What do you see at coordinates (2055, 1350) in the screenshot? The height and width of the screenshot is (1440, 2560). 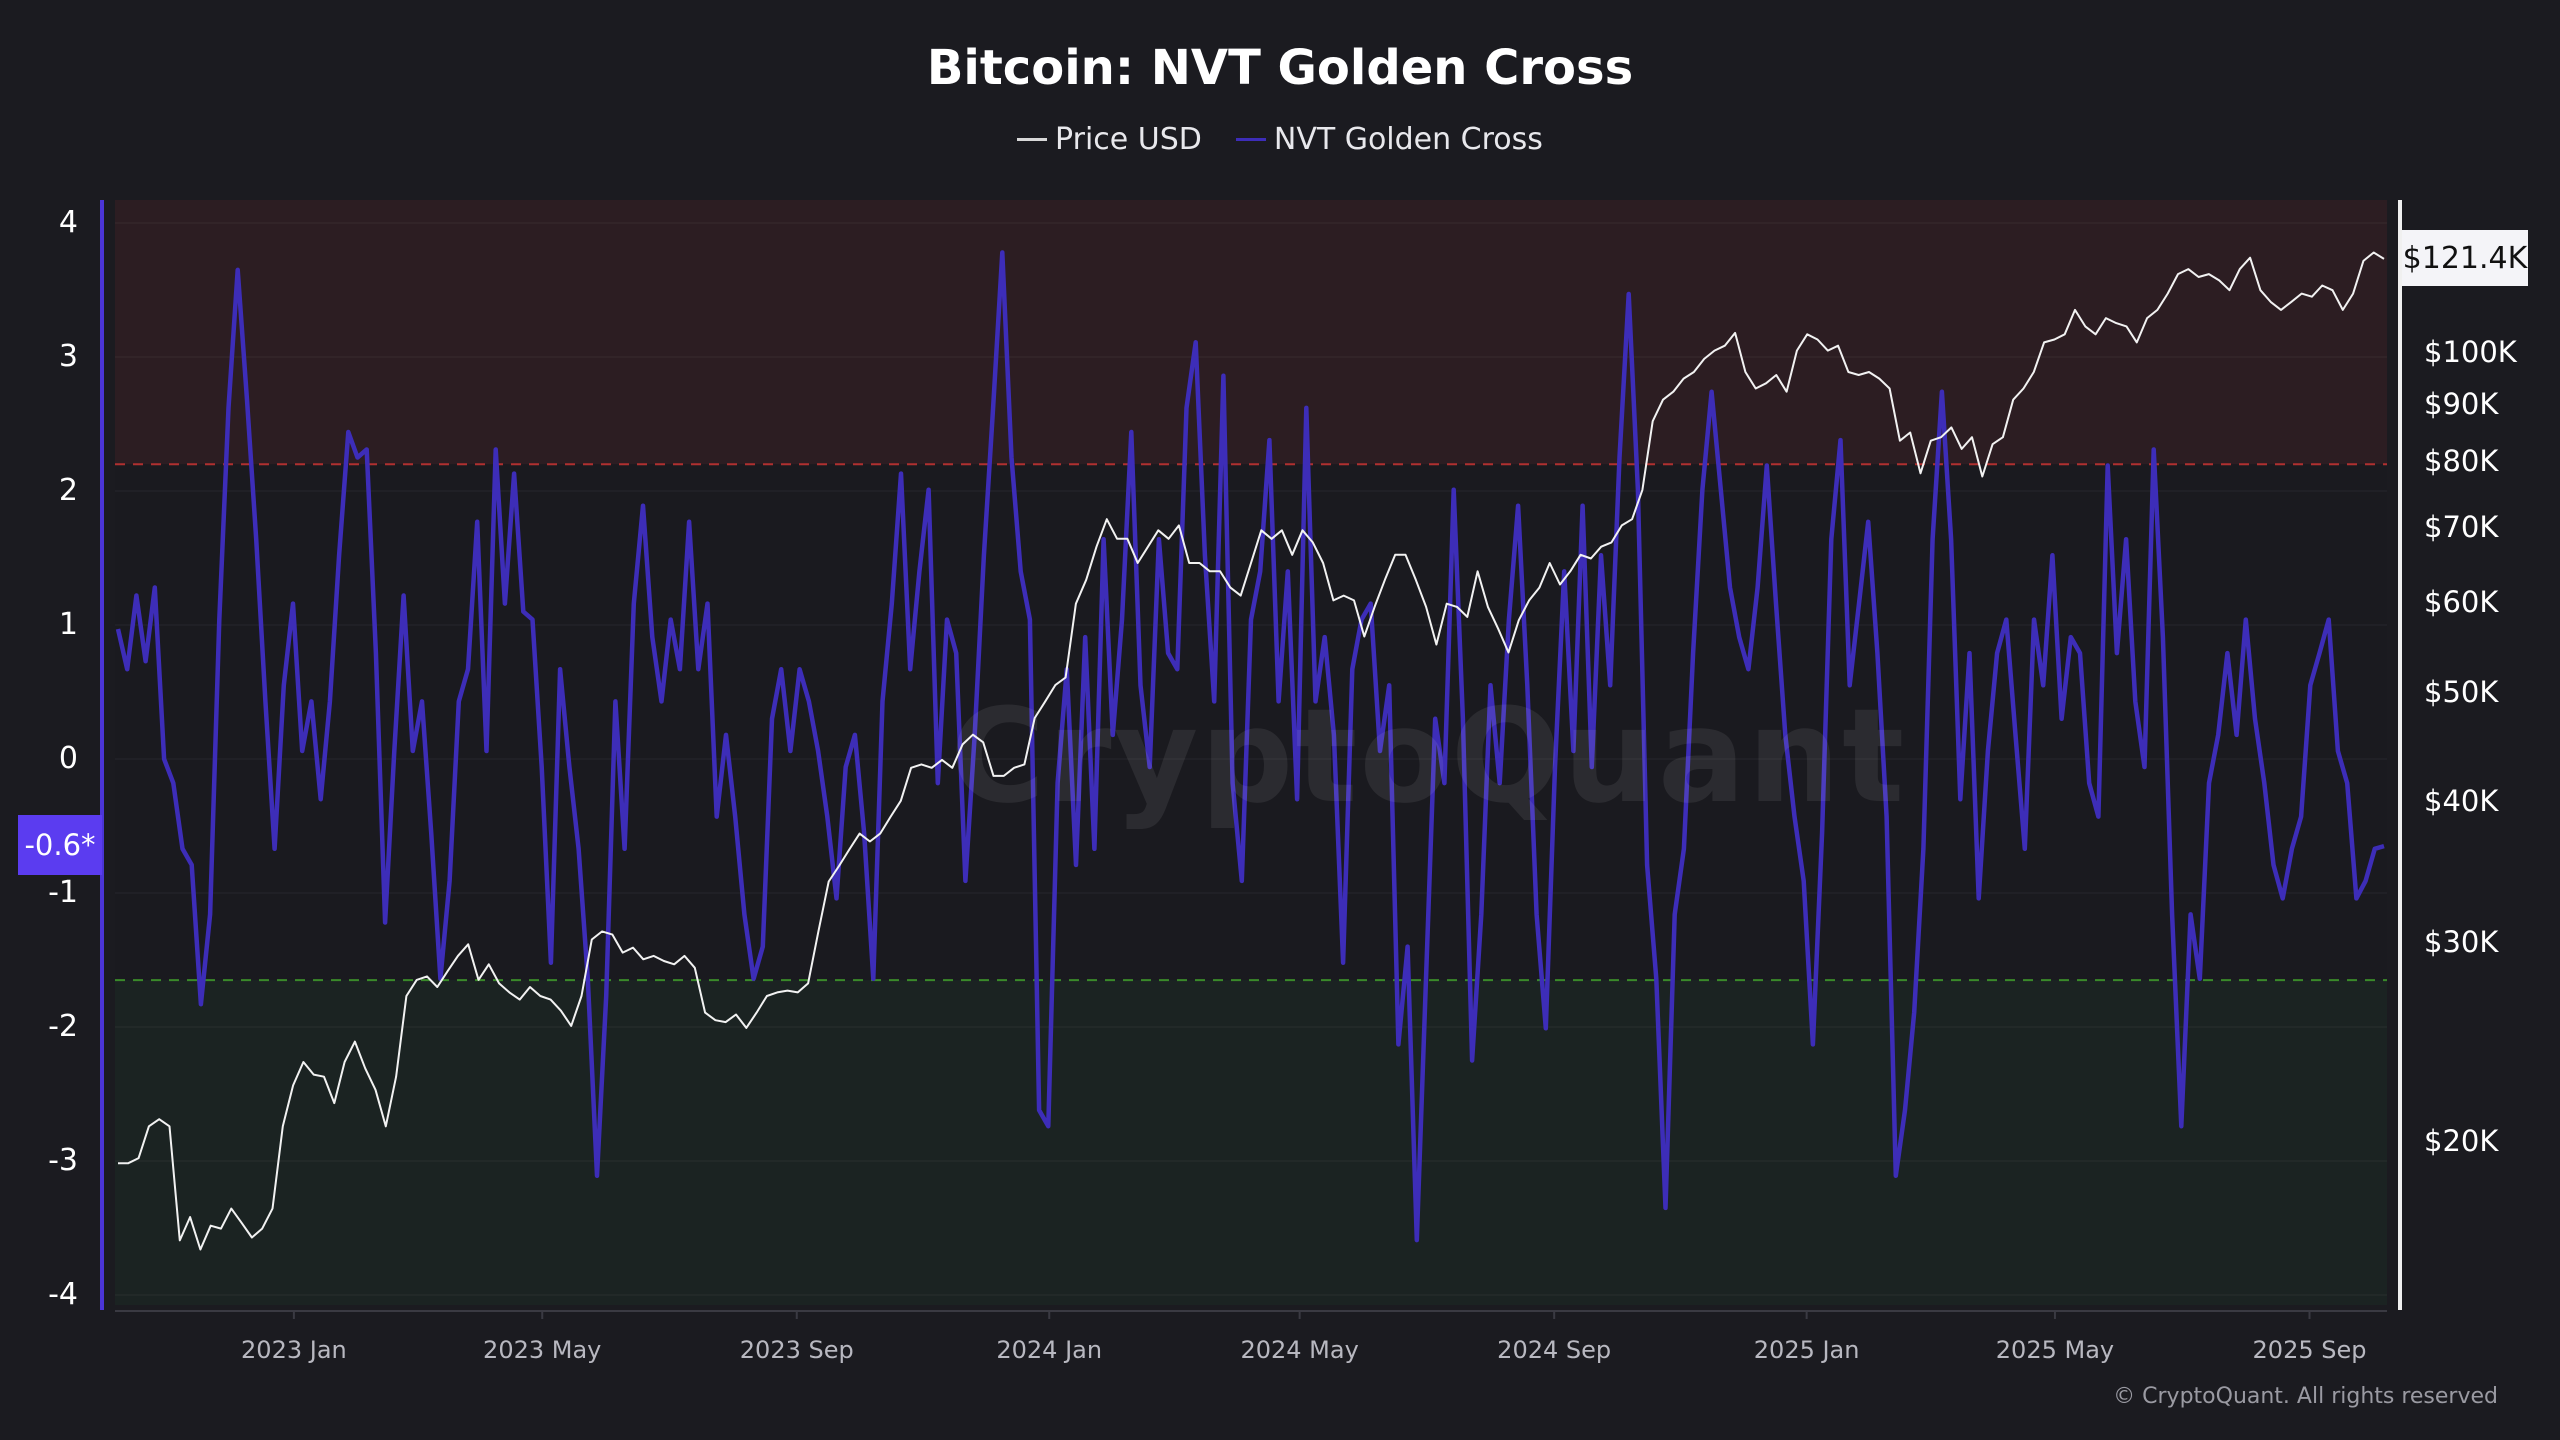 I see `x-tick-label: 2025 May` at bounding box center [2055, 1350].